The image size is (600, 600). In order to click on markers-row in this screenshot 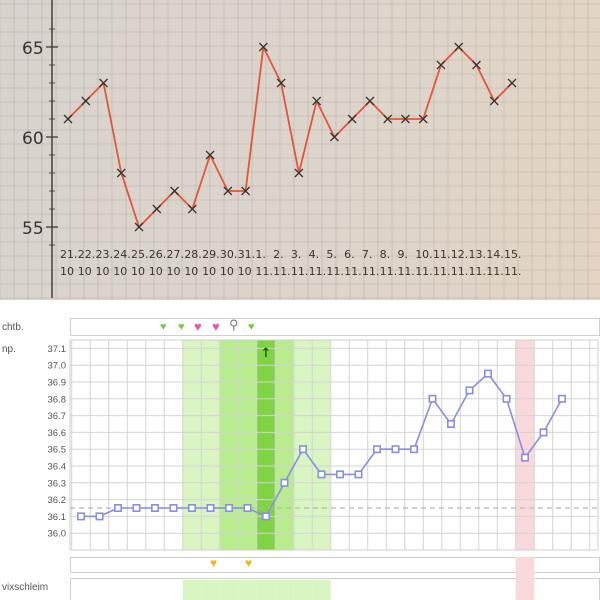, I will do `click(335, 327)`.